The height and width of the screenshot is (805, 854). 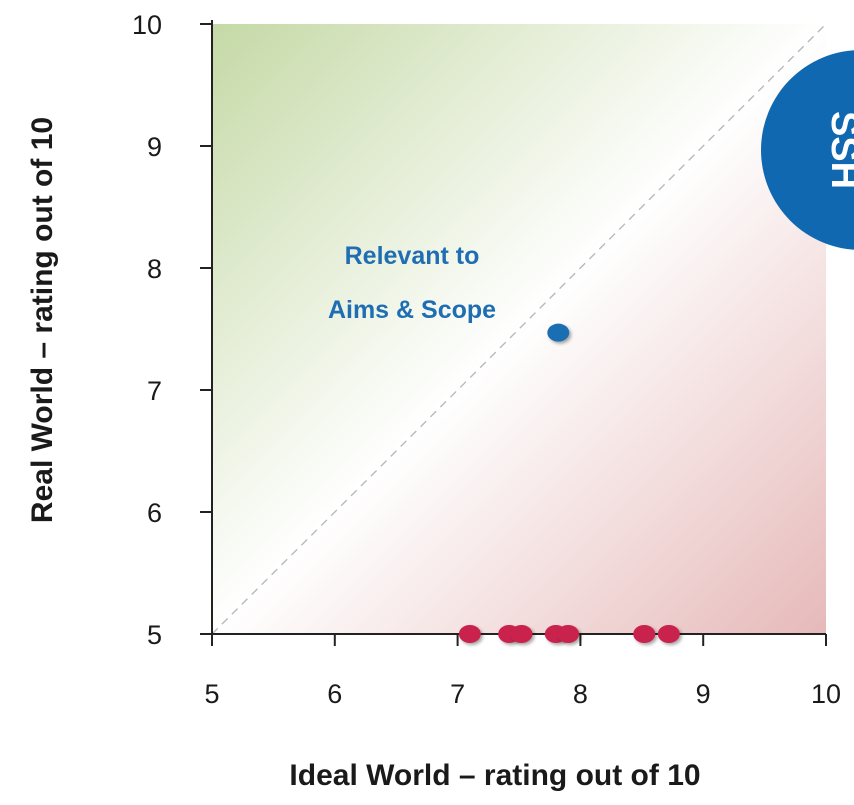 I want to click on y-tick-label: 10, so click(x=147, y=25).